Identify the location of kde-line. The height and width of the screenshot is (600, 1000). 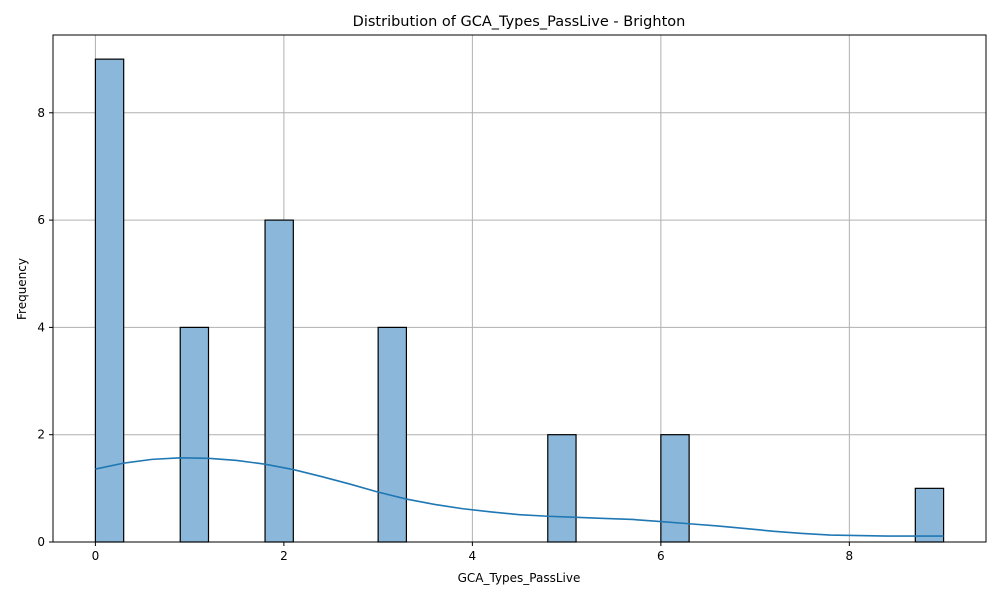
(519, 496).